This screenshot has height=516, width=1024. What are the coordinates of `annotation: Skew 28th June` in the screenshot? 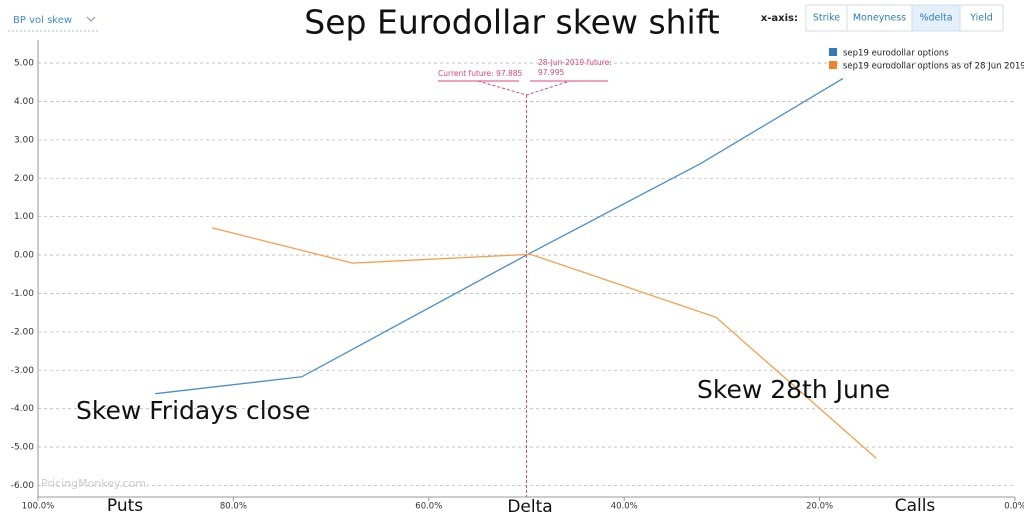 It's located at (793, 389).